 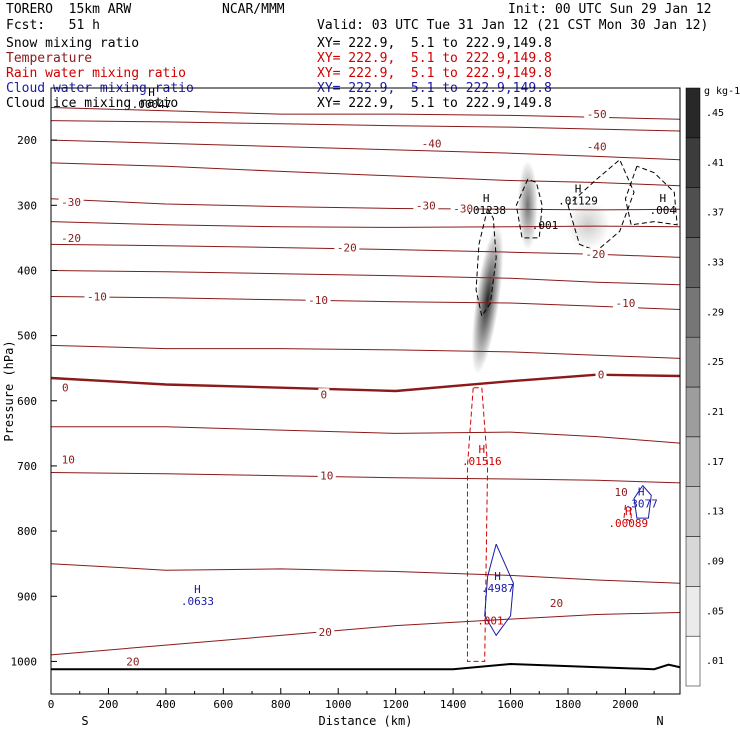 I want to click on max-value: .3077, so click(x=641, y=503).